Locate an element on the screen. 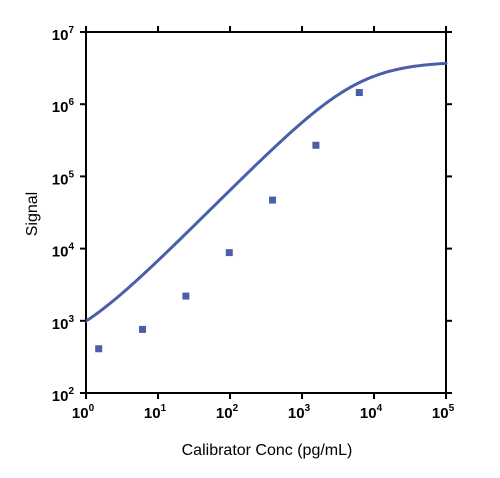  x-tick-label: 10¹ is located at coordinates (155, 412).